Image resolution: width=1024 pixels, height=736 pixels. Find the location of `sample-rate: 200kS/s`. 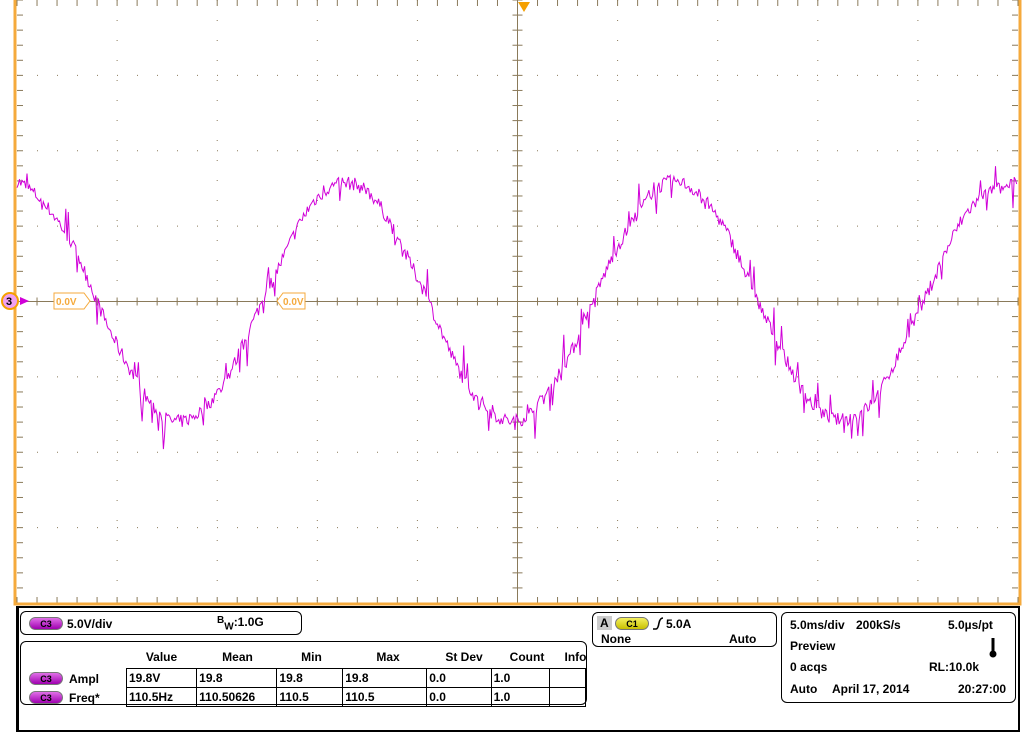

sample-rate: 200kS/s is located at coordinates (878, 625).